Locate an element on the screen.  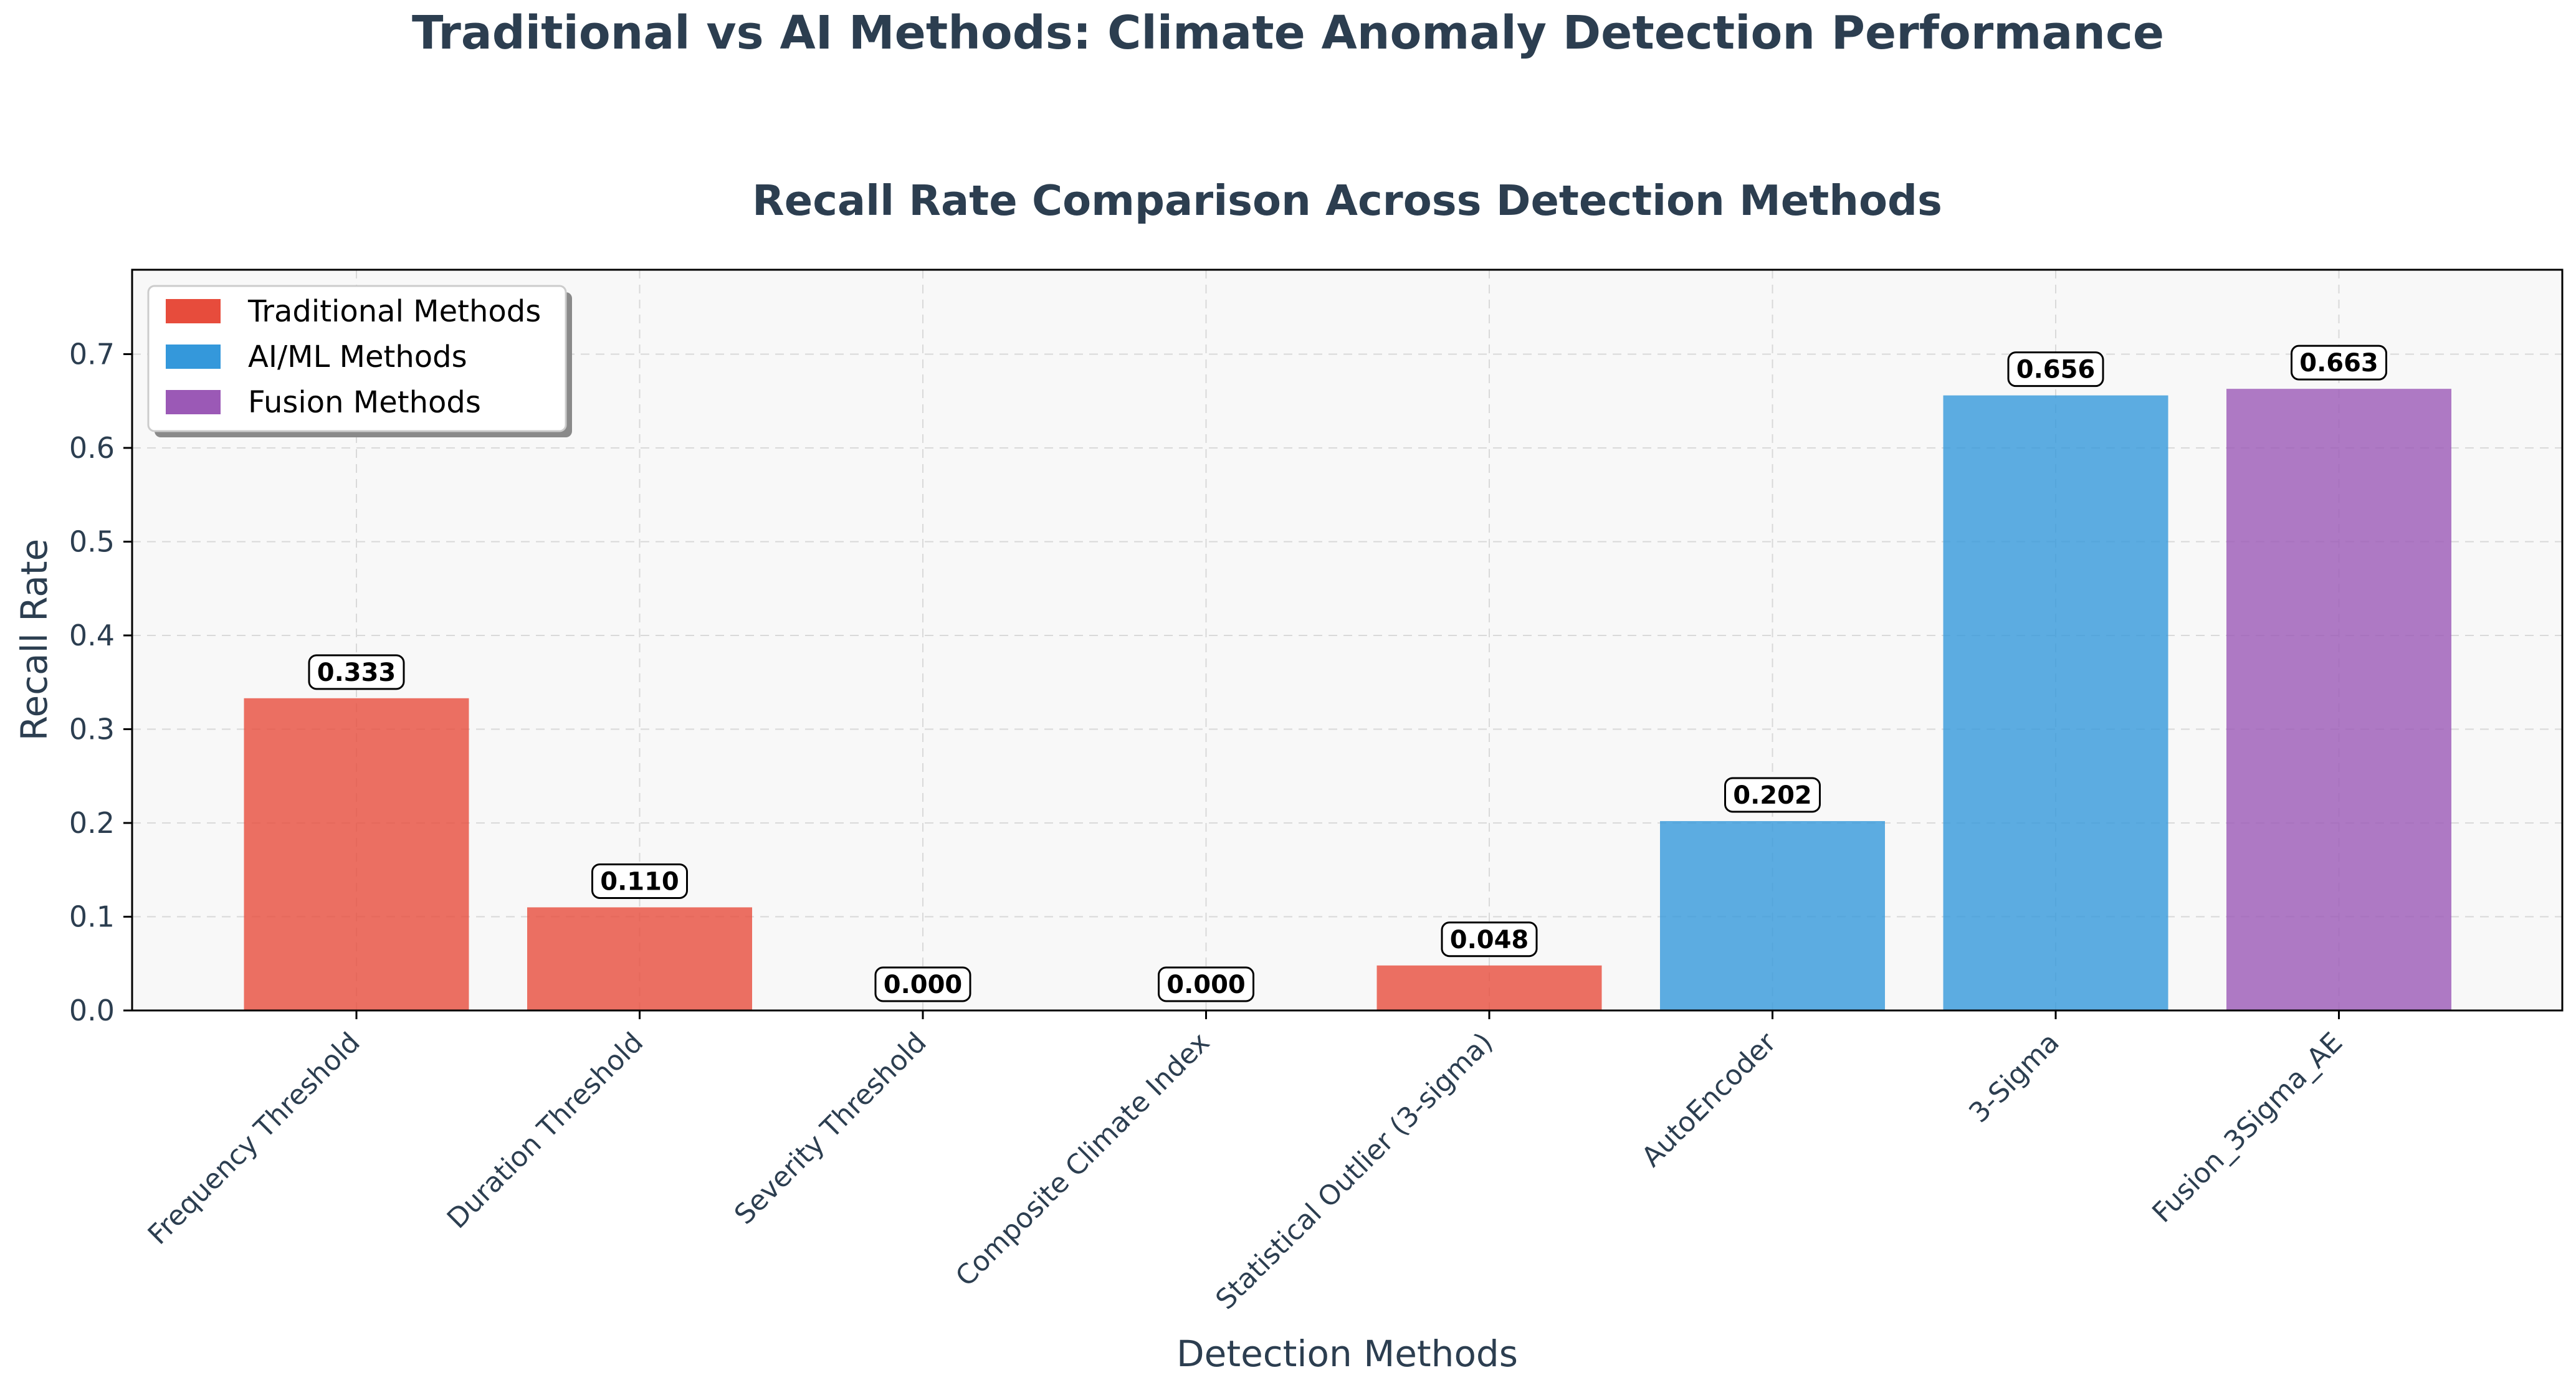
legend-label-traditional: Traditional Methods is located at coordinates (394, 311).